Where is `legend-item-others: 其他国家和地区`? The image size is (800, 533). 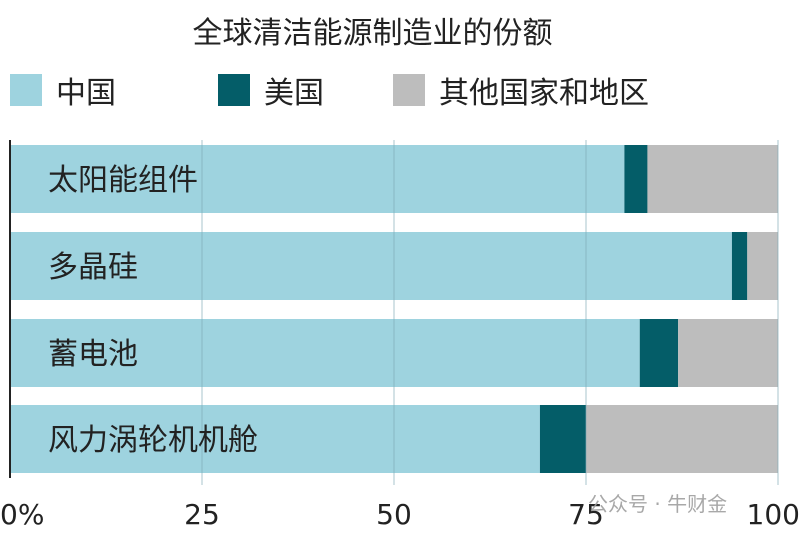 legend-item-others: 其他国家和地区 is located at coordinates (521, 90).